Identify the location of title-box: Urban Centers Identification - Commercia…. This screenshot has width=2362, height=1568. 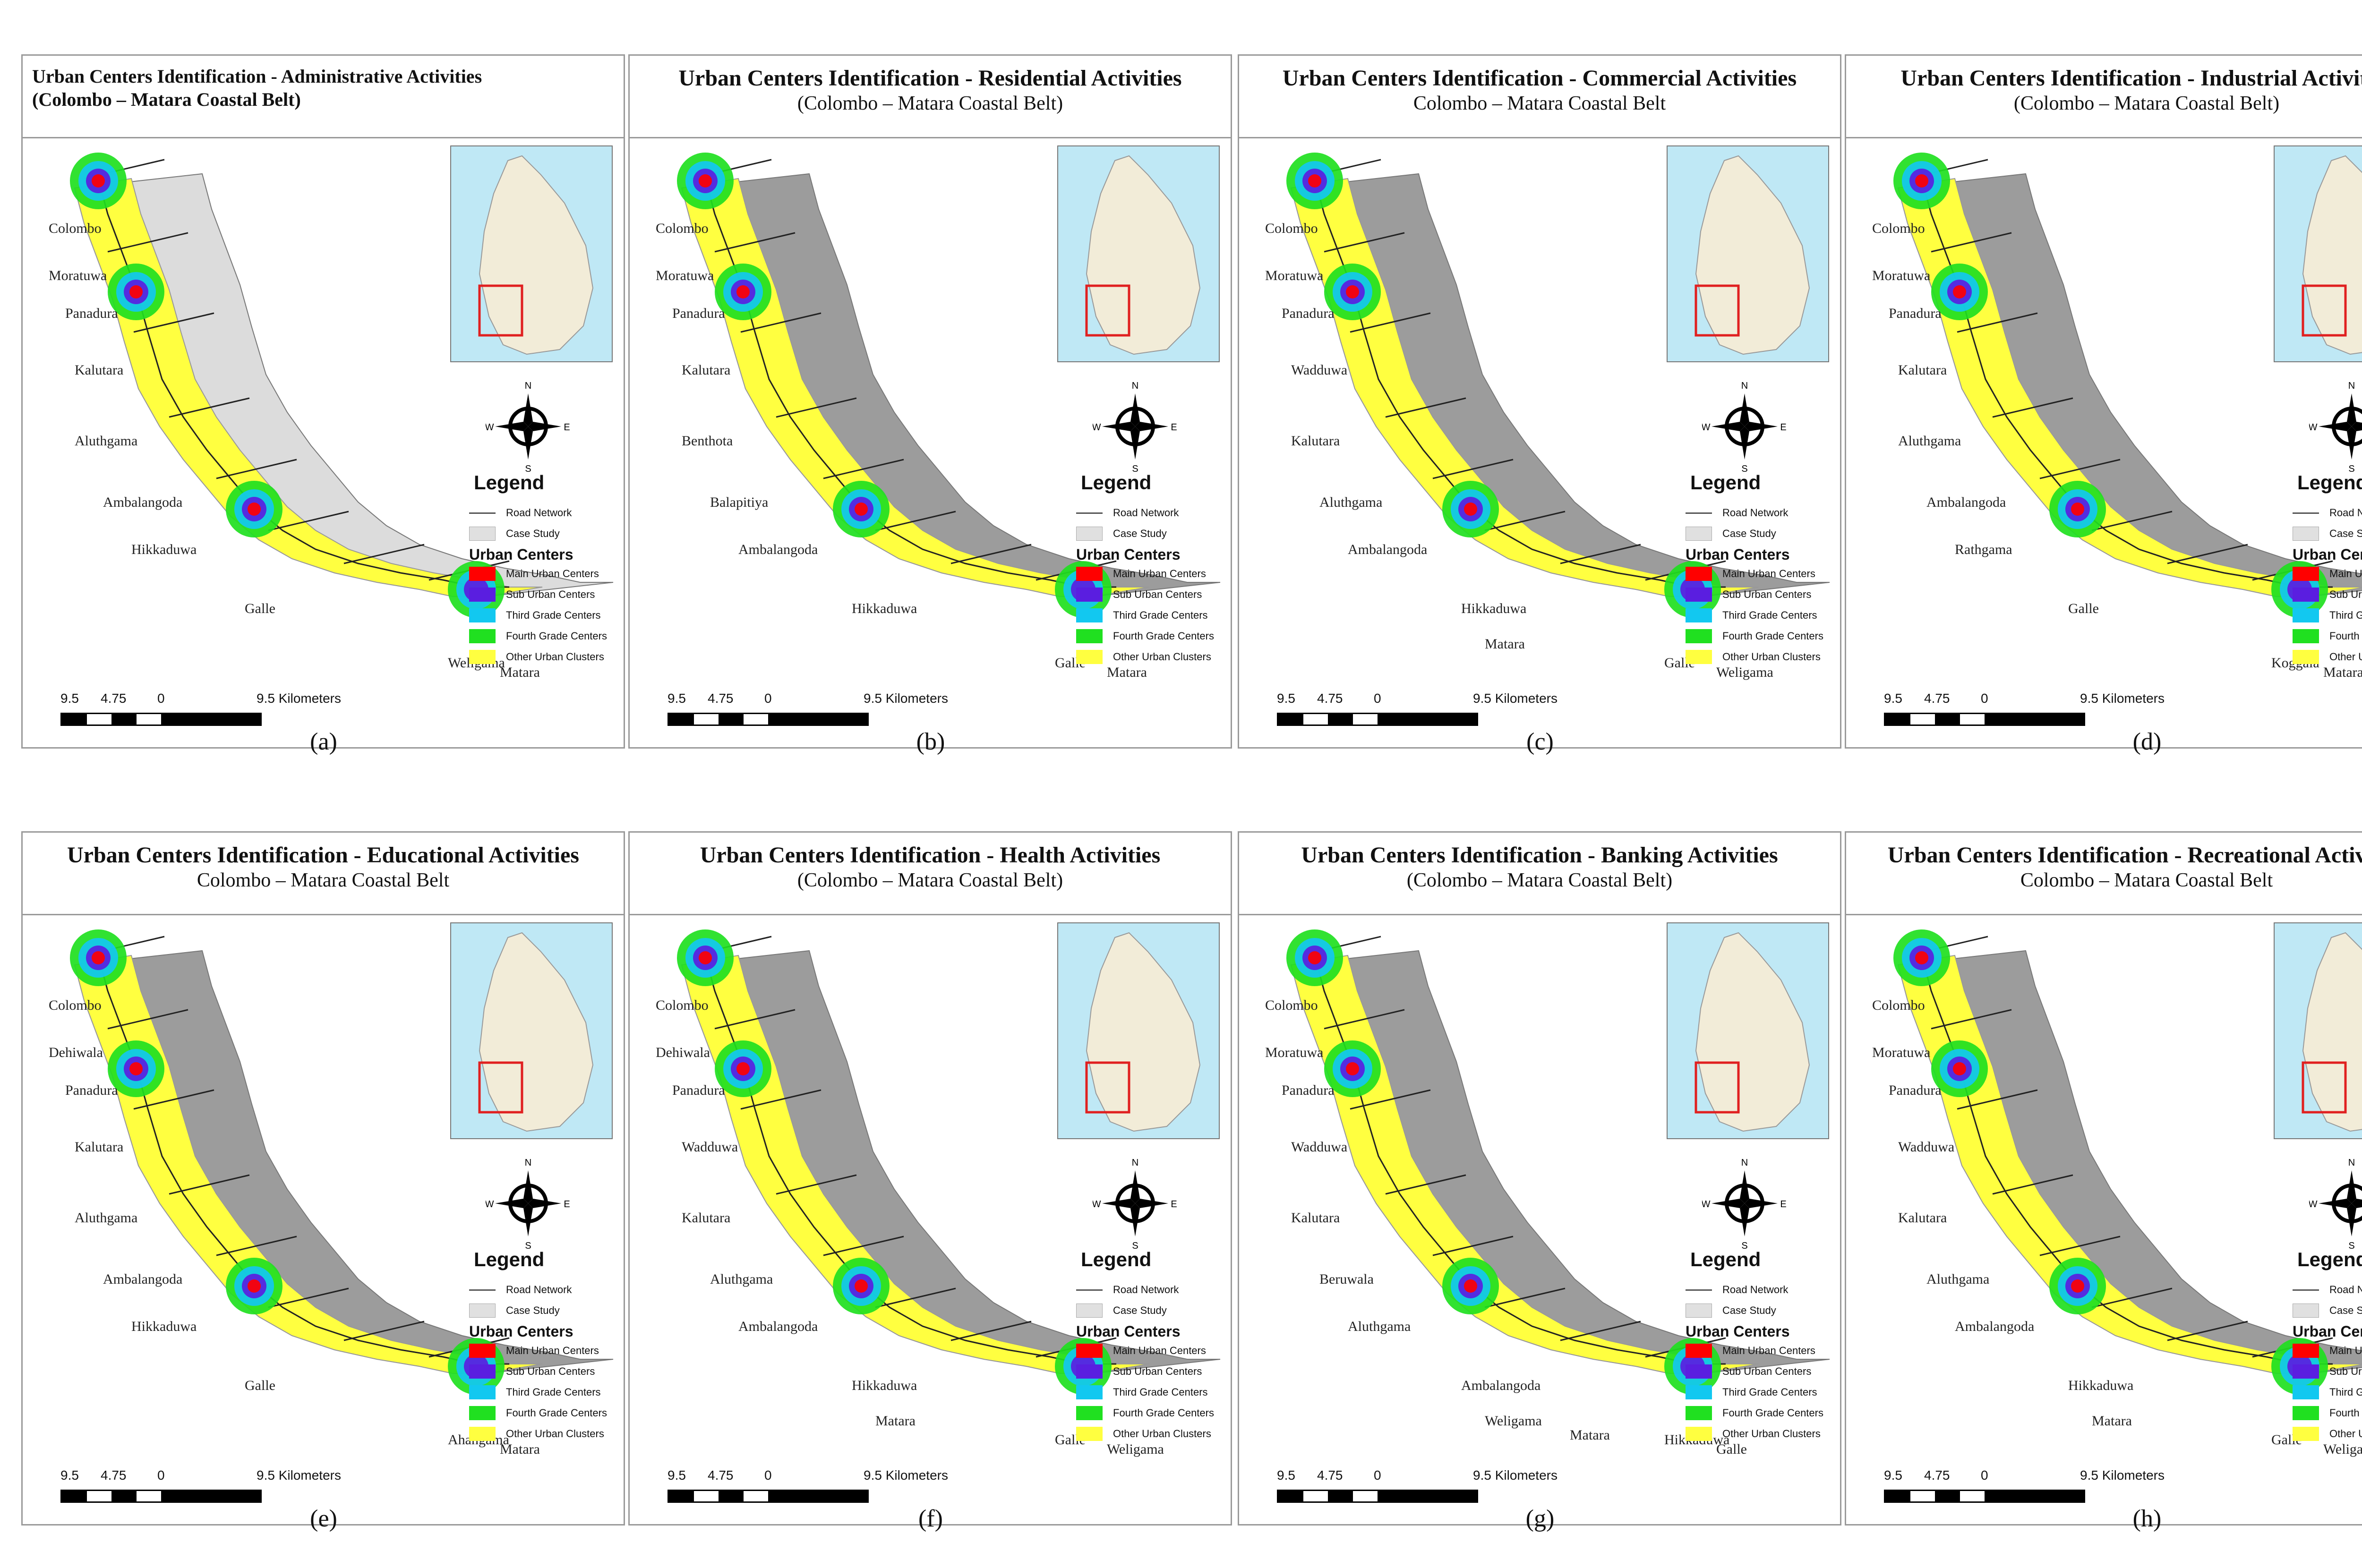
(1539, 97).